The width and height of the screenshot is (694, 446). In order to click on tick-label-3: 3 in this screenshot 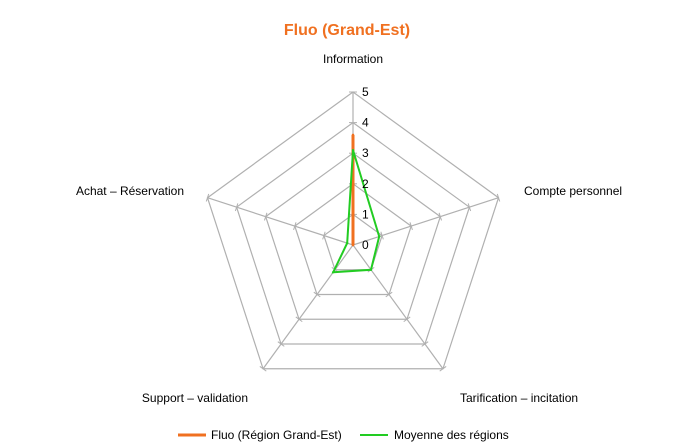, I will do `click(365, 153)`.